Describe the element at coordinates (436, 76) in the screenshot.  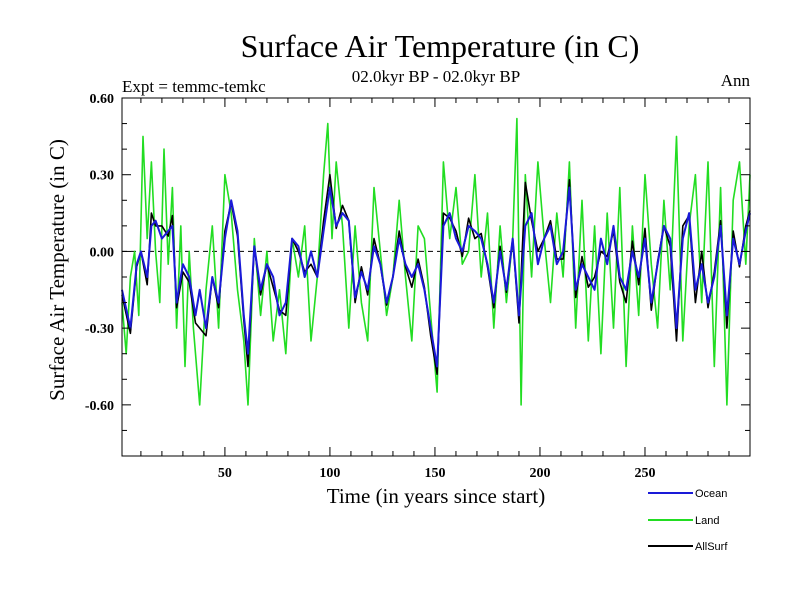
I see `chart-subtitle: 02.0kyr BP - 02.0kyr BP` at that location.